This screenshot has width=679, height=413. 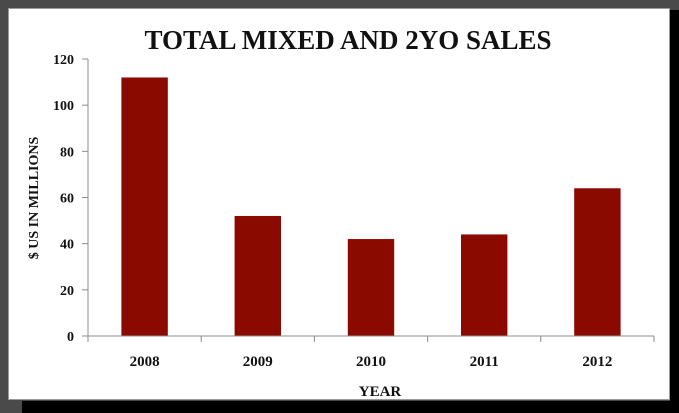 What do you see at coordinates (70, 337) in the screenshot?
I see `y-tick-label: 0` at bounding box center [70, 337].